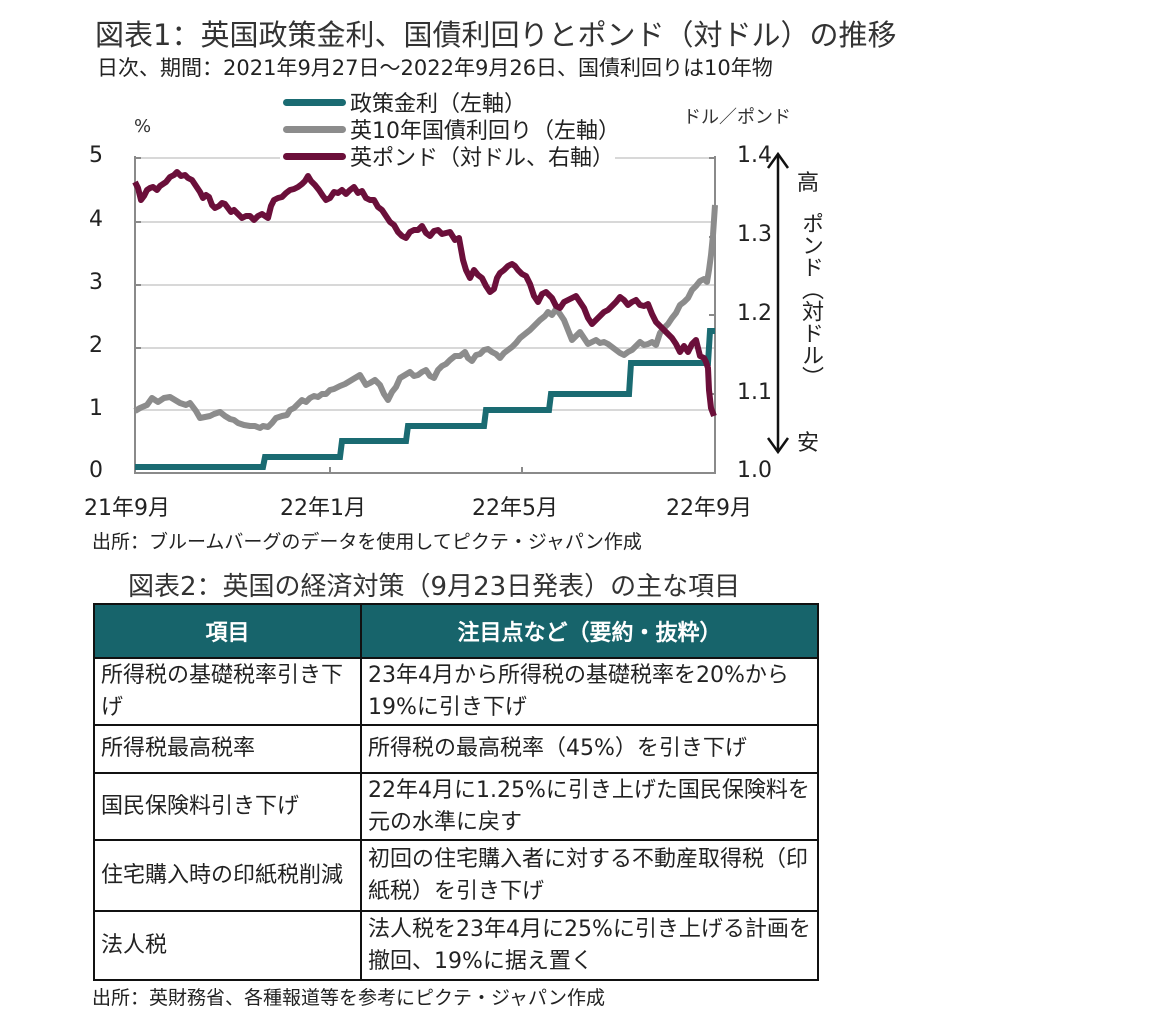 The image size is (1152, 1025). I want to click on cell-note: 所得税の最高税率（45%）を引き下げ, so click(589, 749).